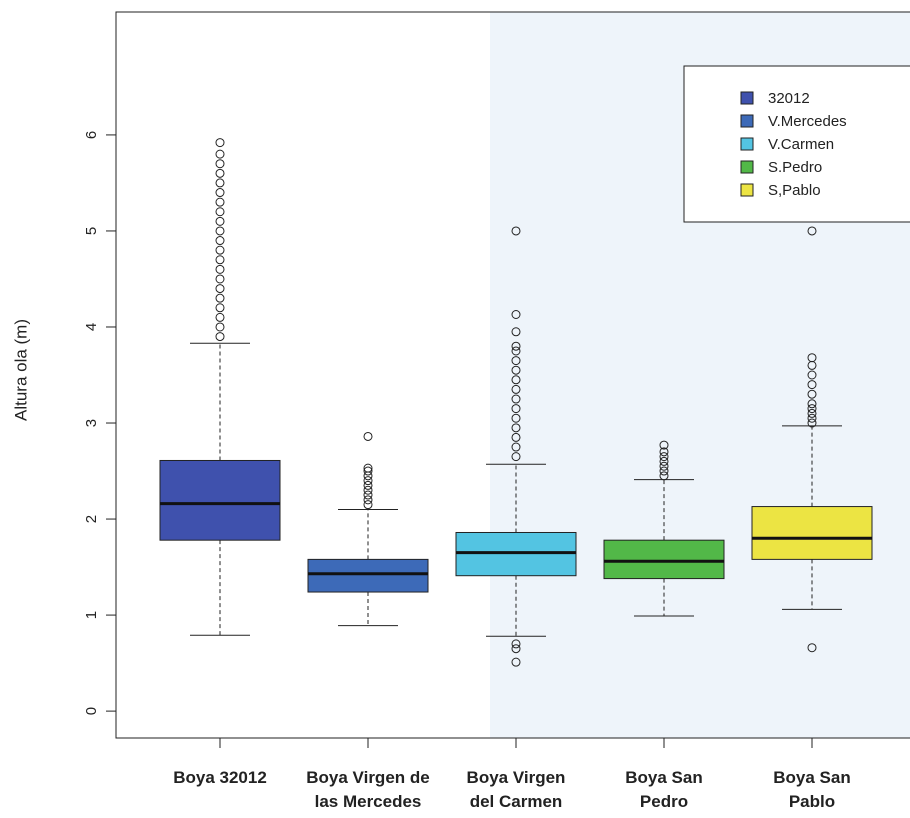  What do you see at coordinates (807, 121) in the screenshot?
I see `legend-label: V.Mercedes` at bounding box center [807, 121].